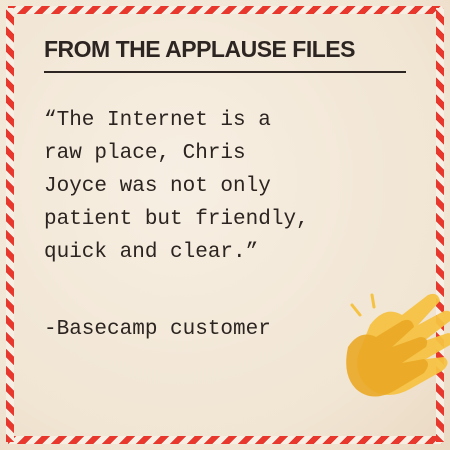 This screenshot has height=450, width=450. Describe the element at coordinates (225, 72) in the screenshot. I see `headline-underline` at that location.